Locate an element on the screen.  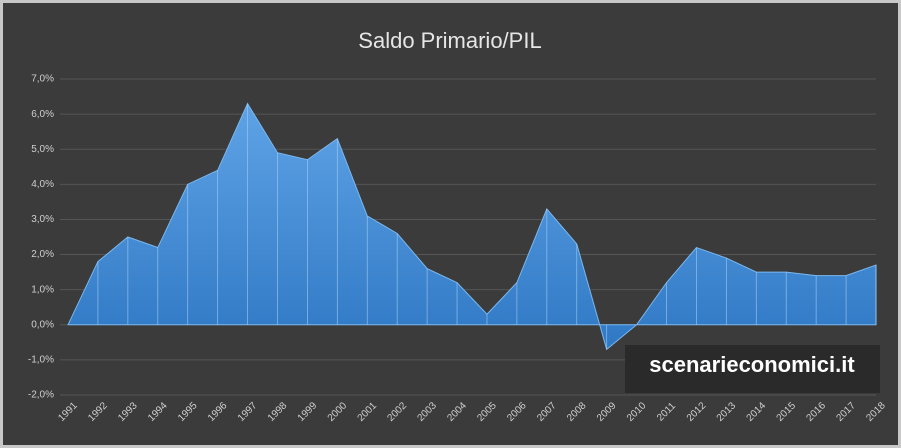
watermark: scenarieconomici.it is located at coordinates (752, 364).